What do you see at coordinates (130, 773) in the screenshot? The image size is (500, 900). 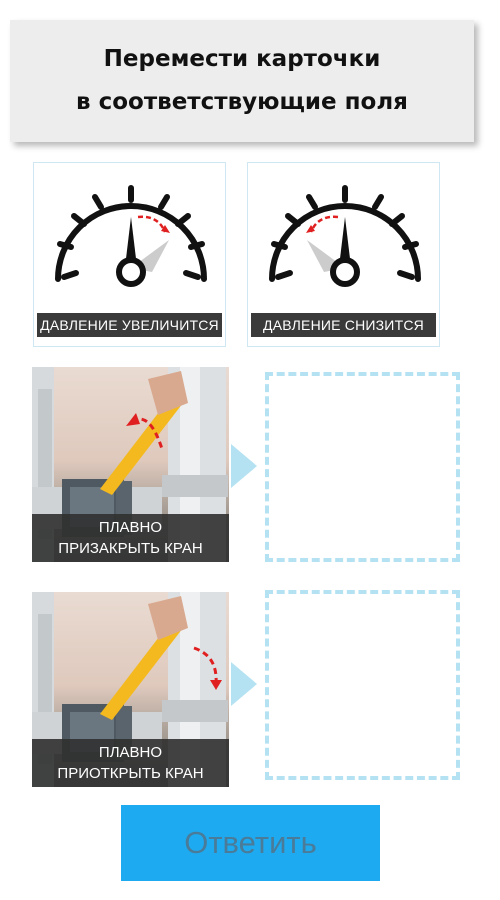 I see `card-caption-line-2: ПРИОТКРЫТЬ КРАН` at bounding box center [130, 773].